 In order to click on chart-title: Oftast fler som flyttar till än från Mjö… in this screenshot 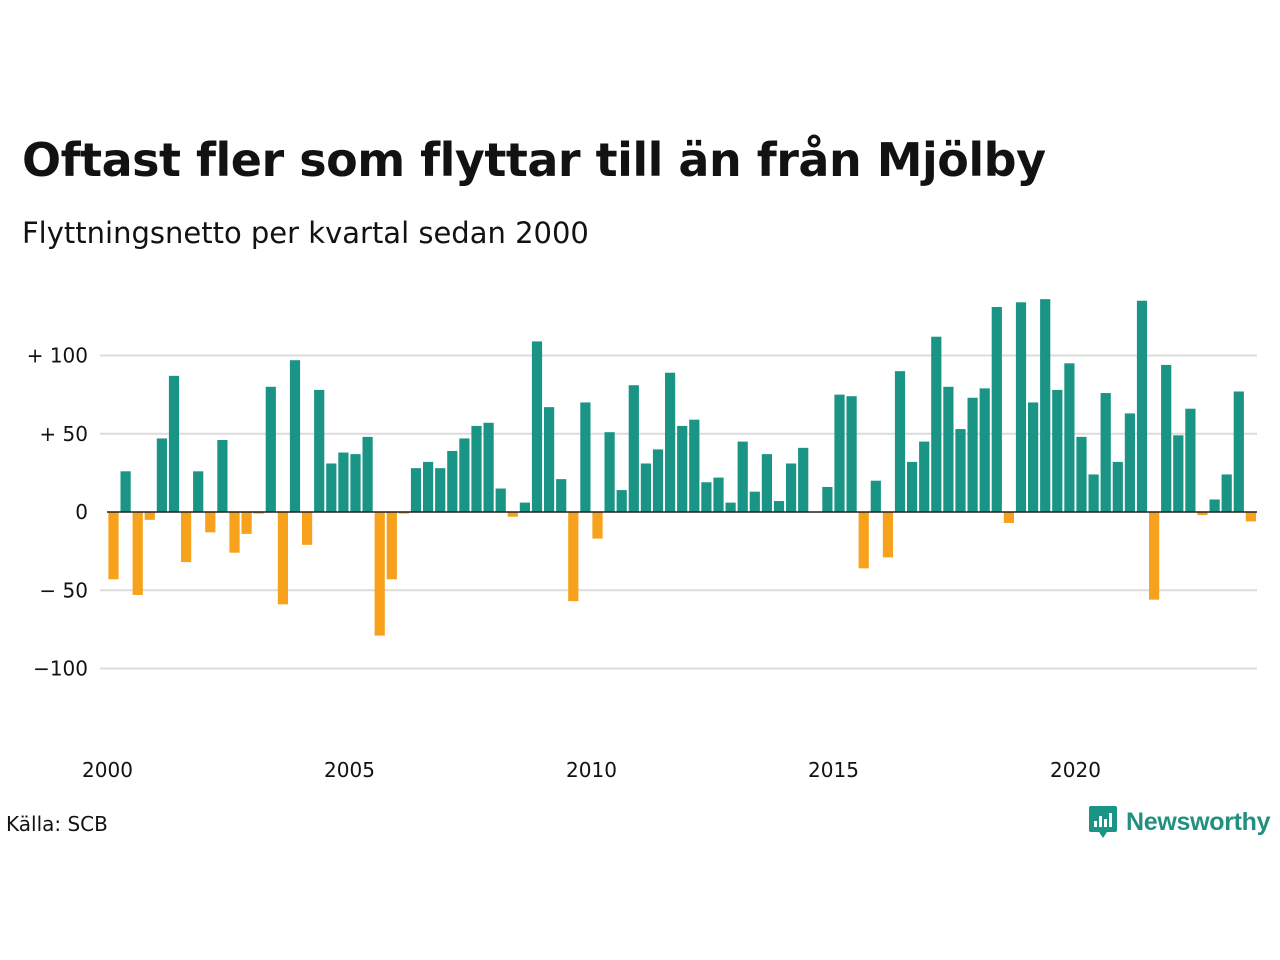, I will do `click(534, 160)`.